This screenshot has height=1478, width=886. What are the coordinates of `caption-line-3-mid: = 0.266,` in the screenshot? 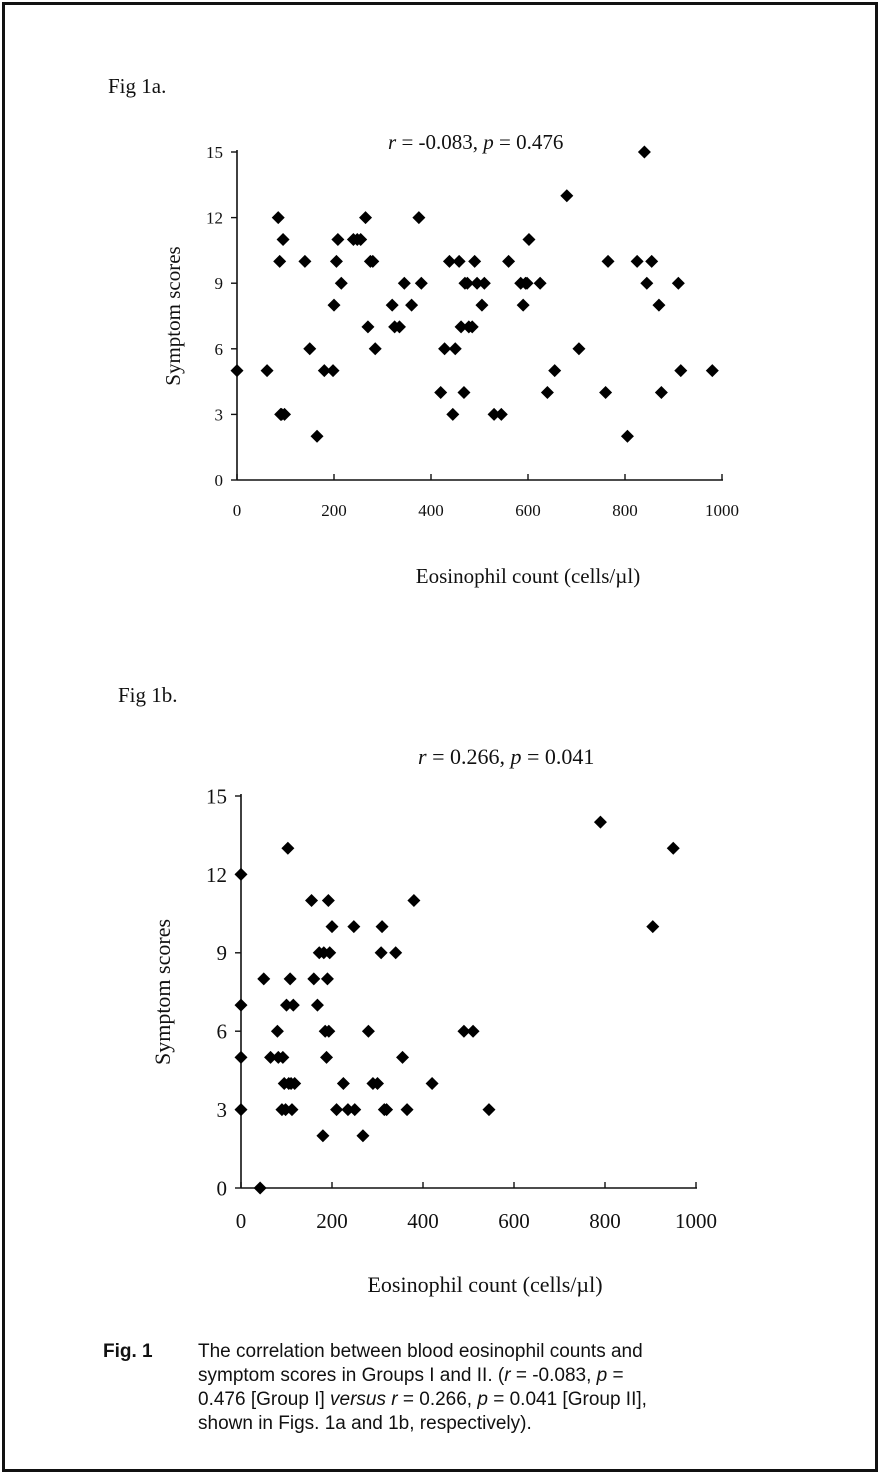 It's located at (437, 1399).